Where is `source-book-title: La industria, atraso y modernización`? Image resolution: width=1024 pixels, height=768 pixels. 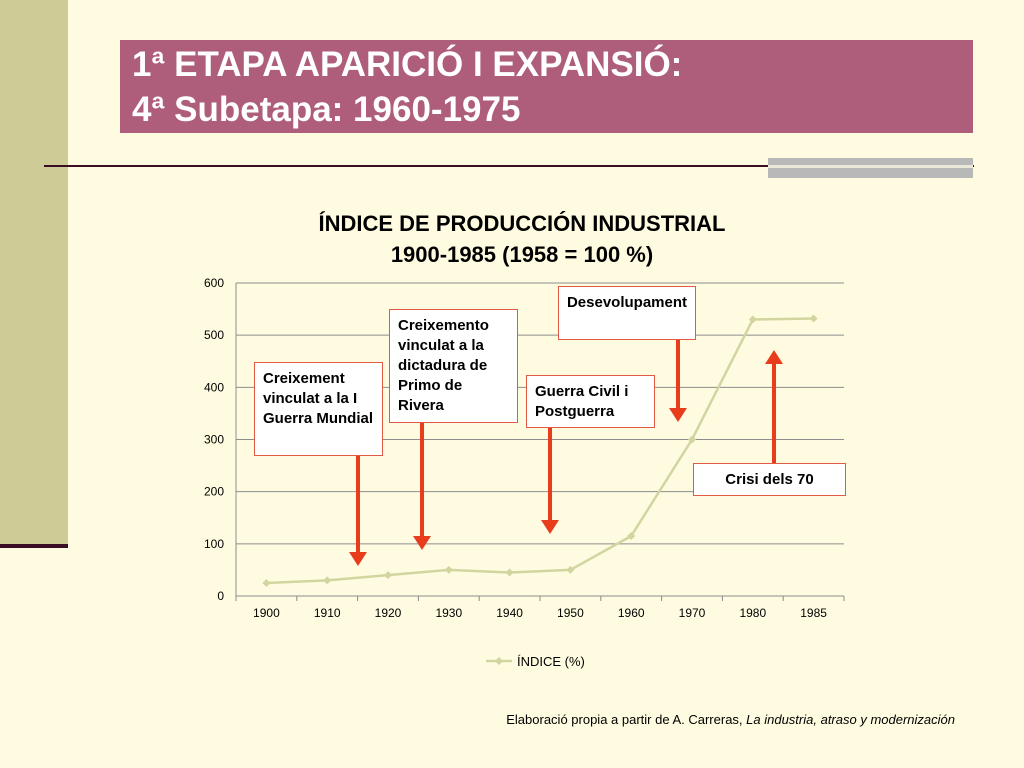
source-book-title: La industria, atraso y modernización is located at coordinates (850, 719).